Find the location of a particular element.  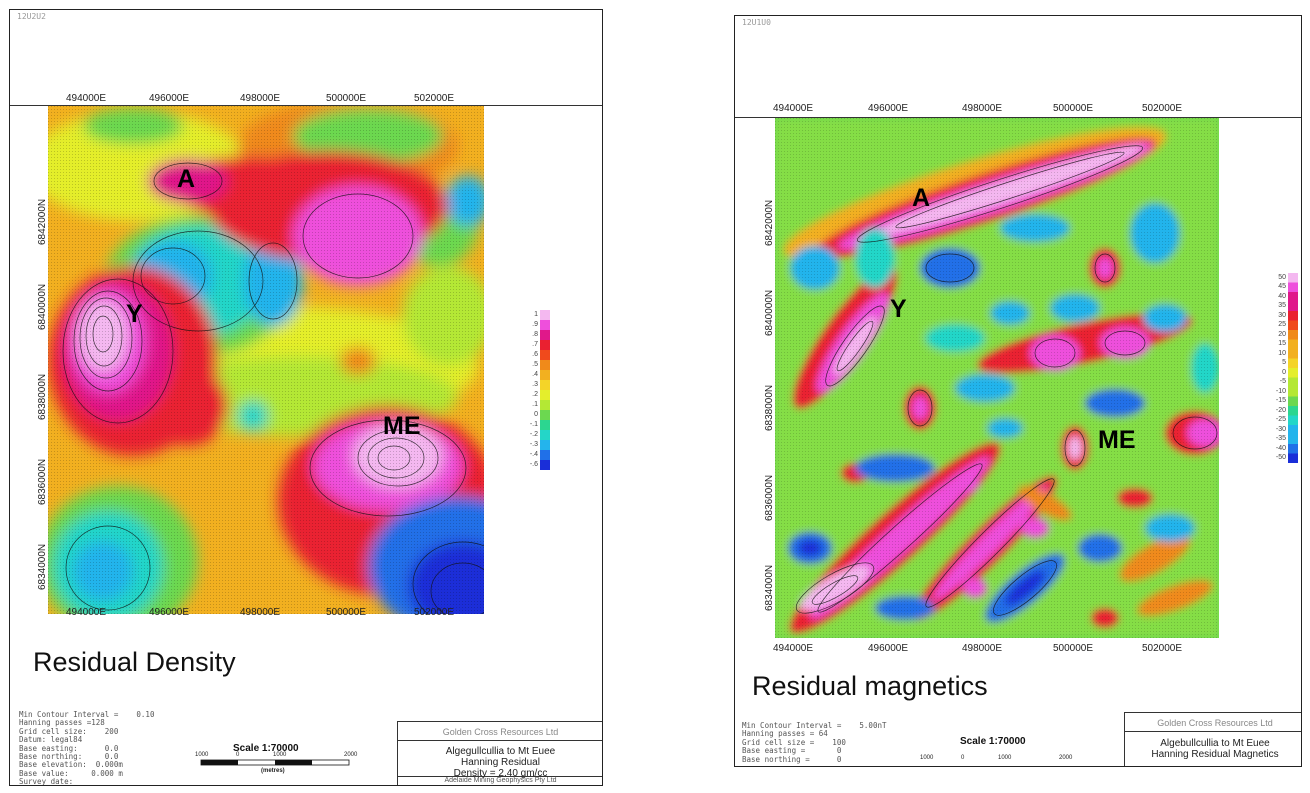

legend-label: -.3 is located at coordinates (533, 444).